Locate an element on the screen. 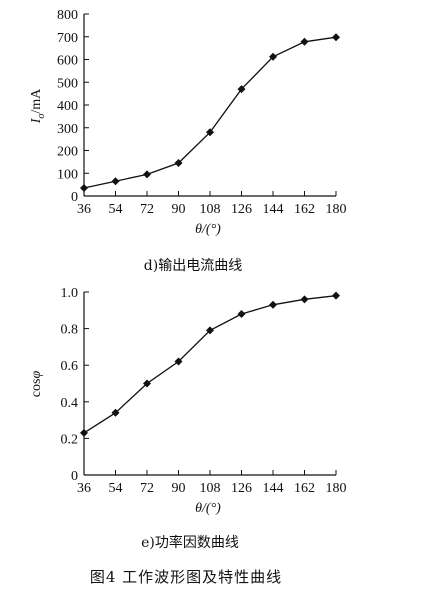  chart-e-caption: e)功率因数曲线 is located at coordinates (190, 542).